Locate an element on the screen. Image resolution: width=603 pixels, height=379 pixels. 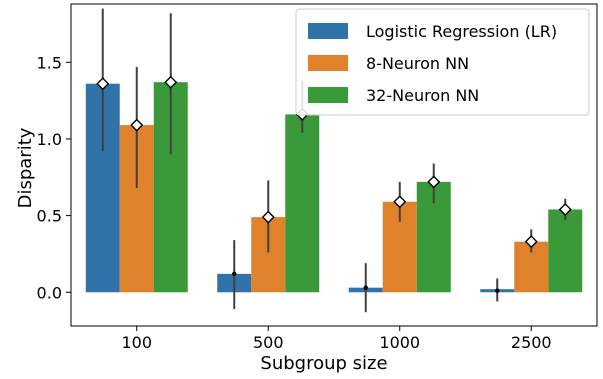
legend-box is located at coordinates (442, 62).